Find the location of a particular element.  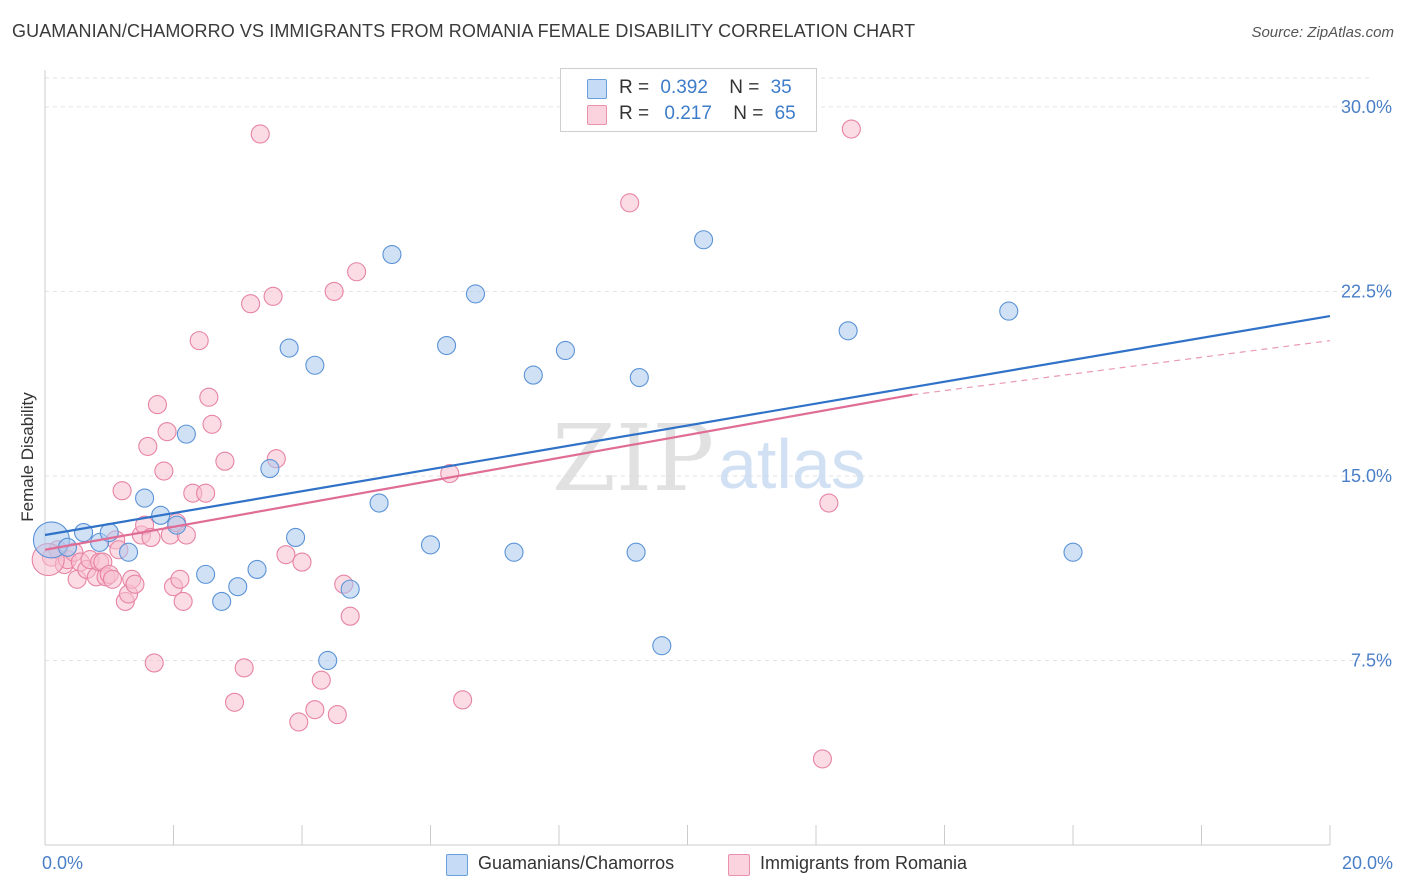

bottom-legend-label-blue: Guamanians/Chamorros is located at coordinates (576, 863).